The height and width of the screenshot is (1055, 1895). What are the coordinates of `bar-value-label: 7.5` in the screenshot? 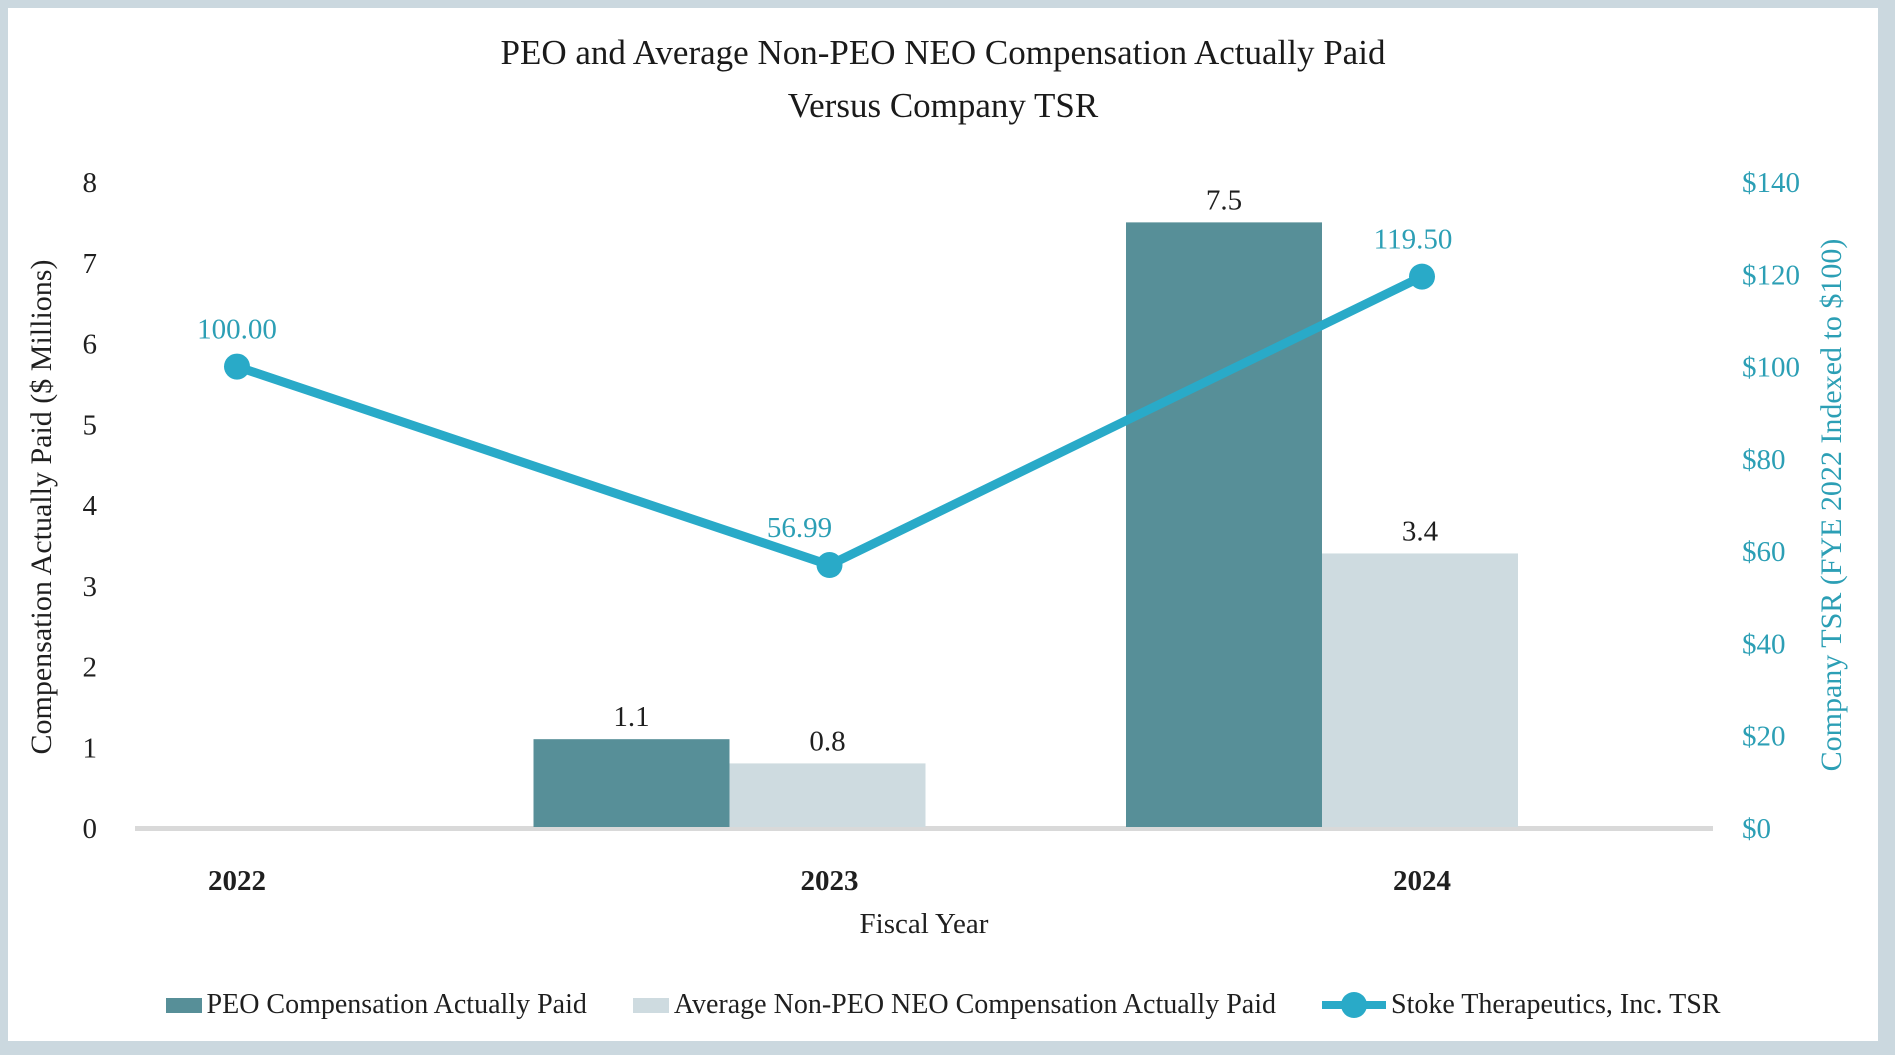 It's located at (1224, 200).